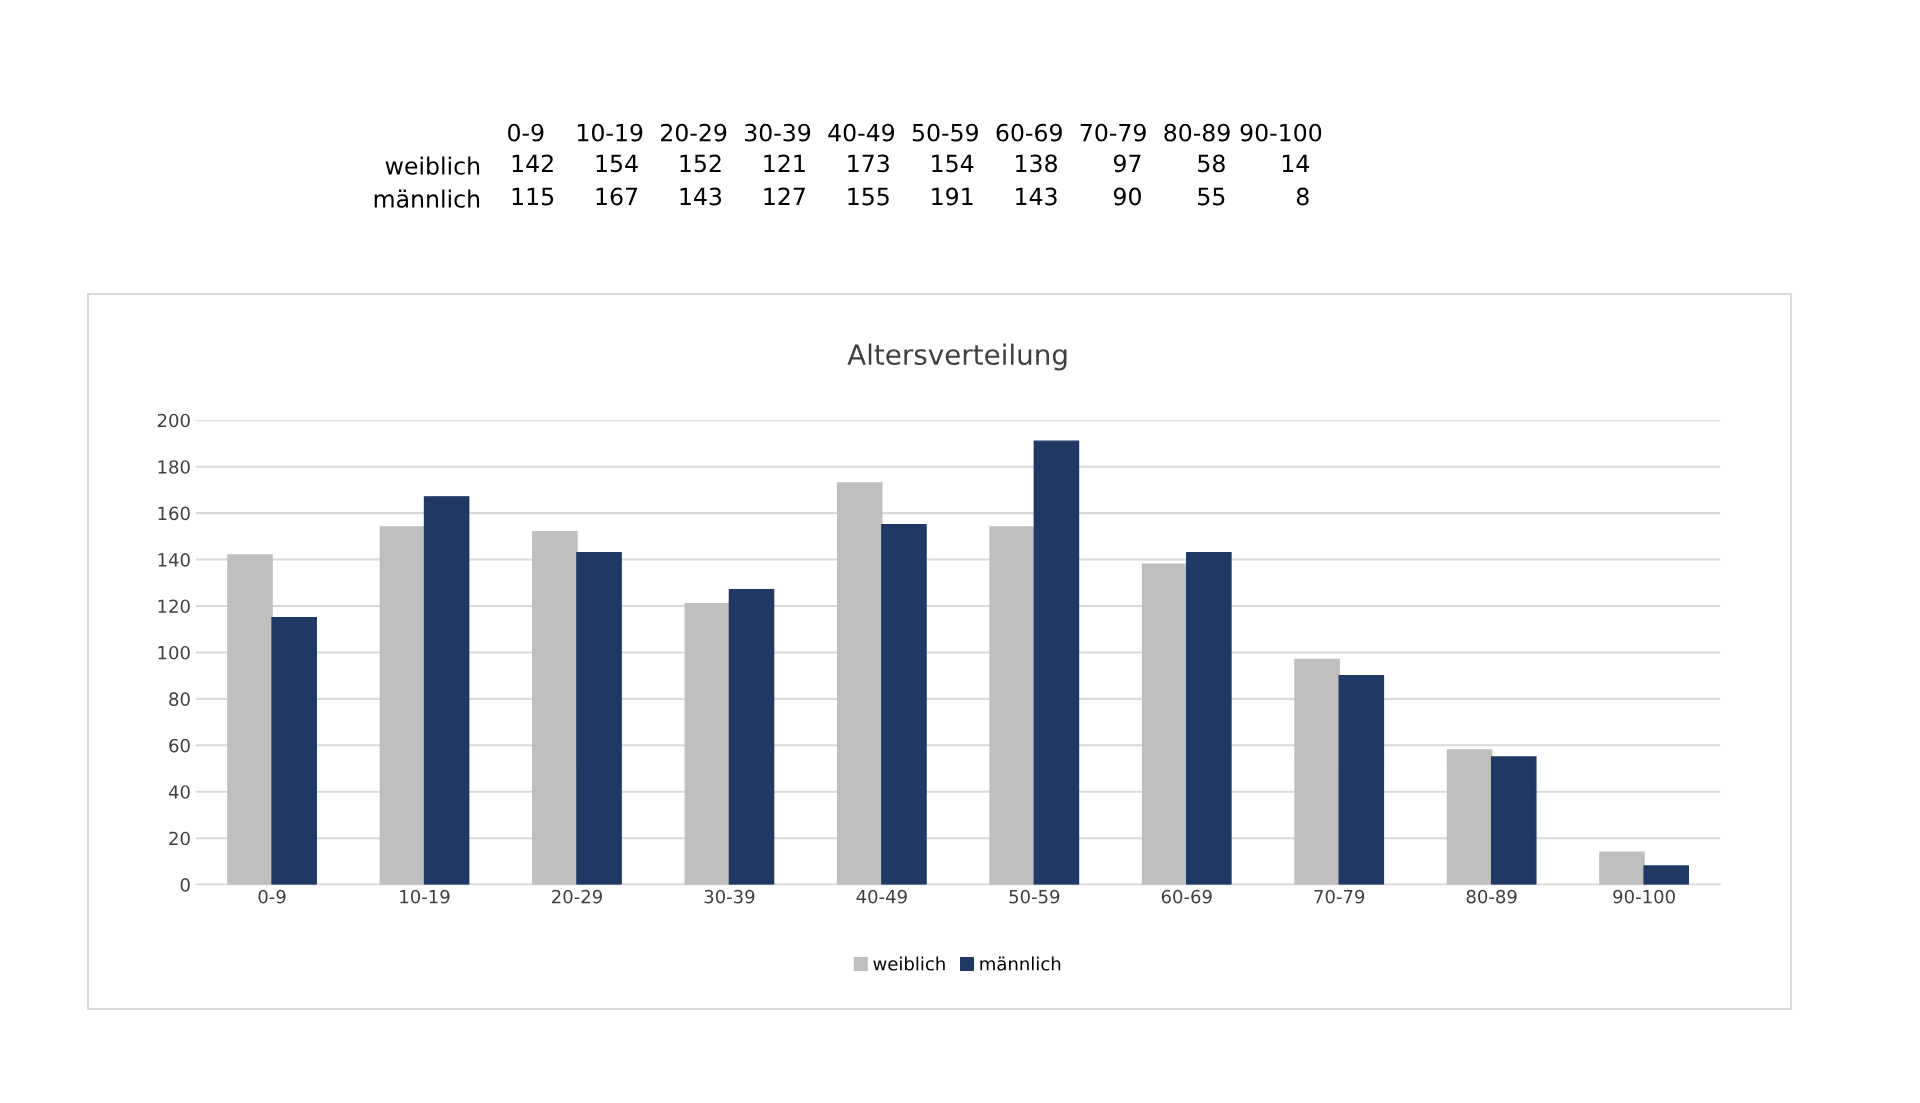 This screenshot has height=1103, width=1920. I want to click on y-tick-label: 200, so click(173, 420).